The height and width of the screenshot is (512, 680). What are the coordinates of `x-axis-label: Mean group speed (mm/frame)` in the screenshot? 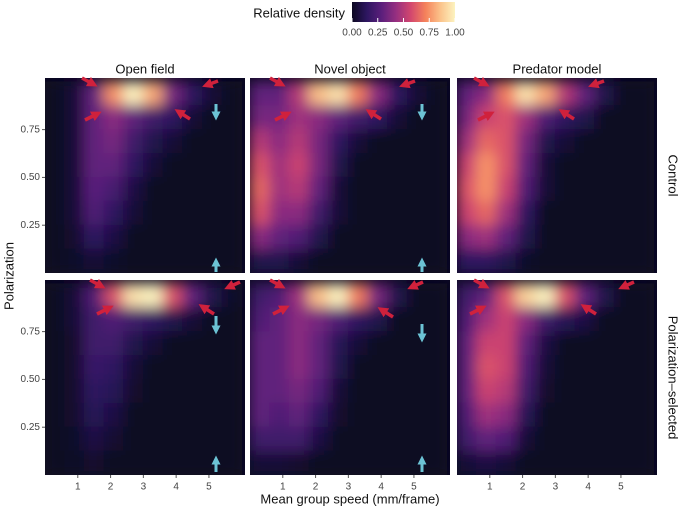 It's located at (349, 498).